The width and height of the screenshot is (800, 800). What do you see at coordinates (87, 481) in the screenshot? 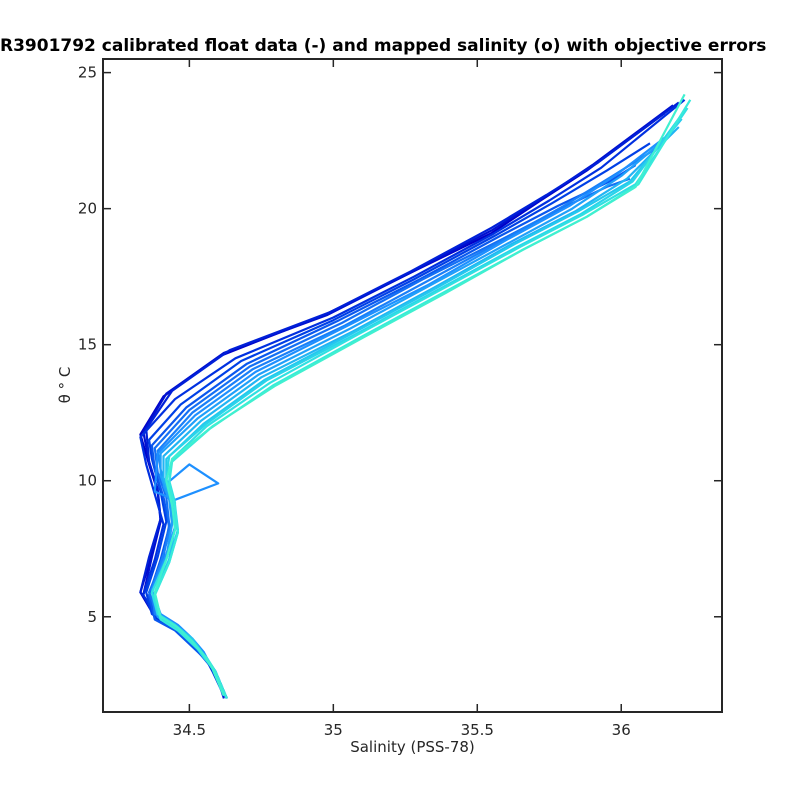
I see `y-tick-label: 10` at bounding box center [87, 481].